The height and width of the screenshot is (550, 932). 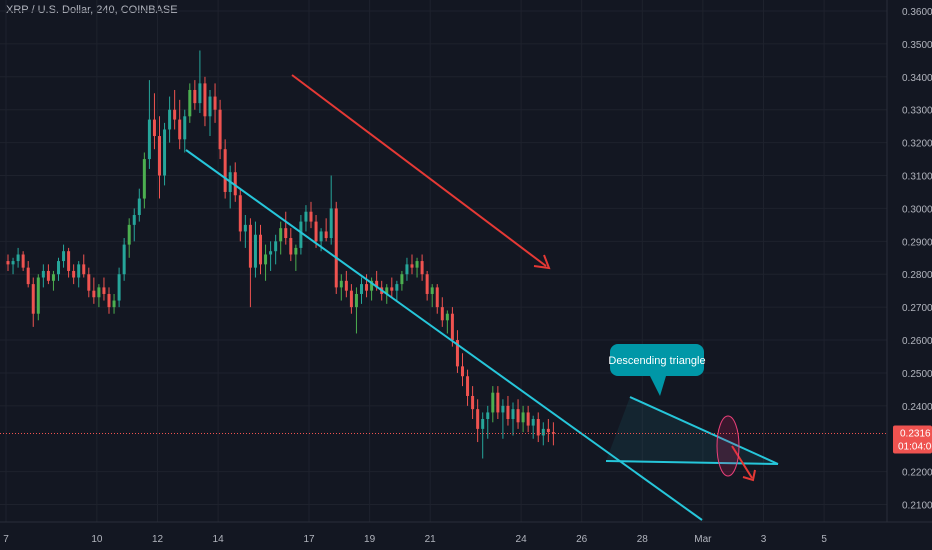 What do you see at coordinates (431, 539) in the screenshot?
I see `time-tick-label: 21` at bounding box center [431, 539].